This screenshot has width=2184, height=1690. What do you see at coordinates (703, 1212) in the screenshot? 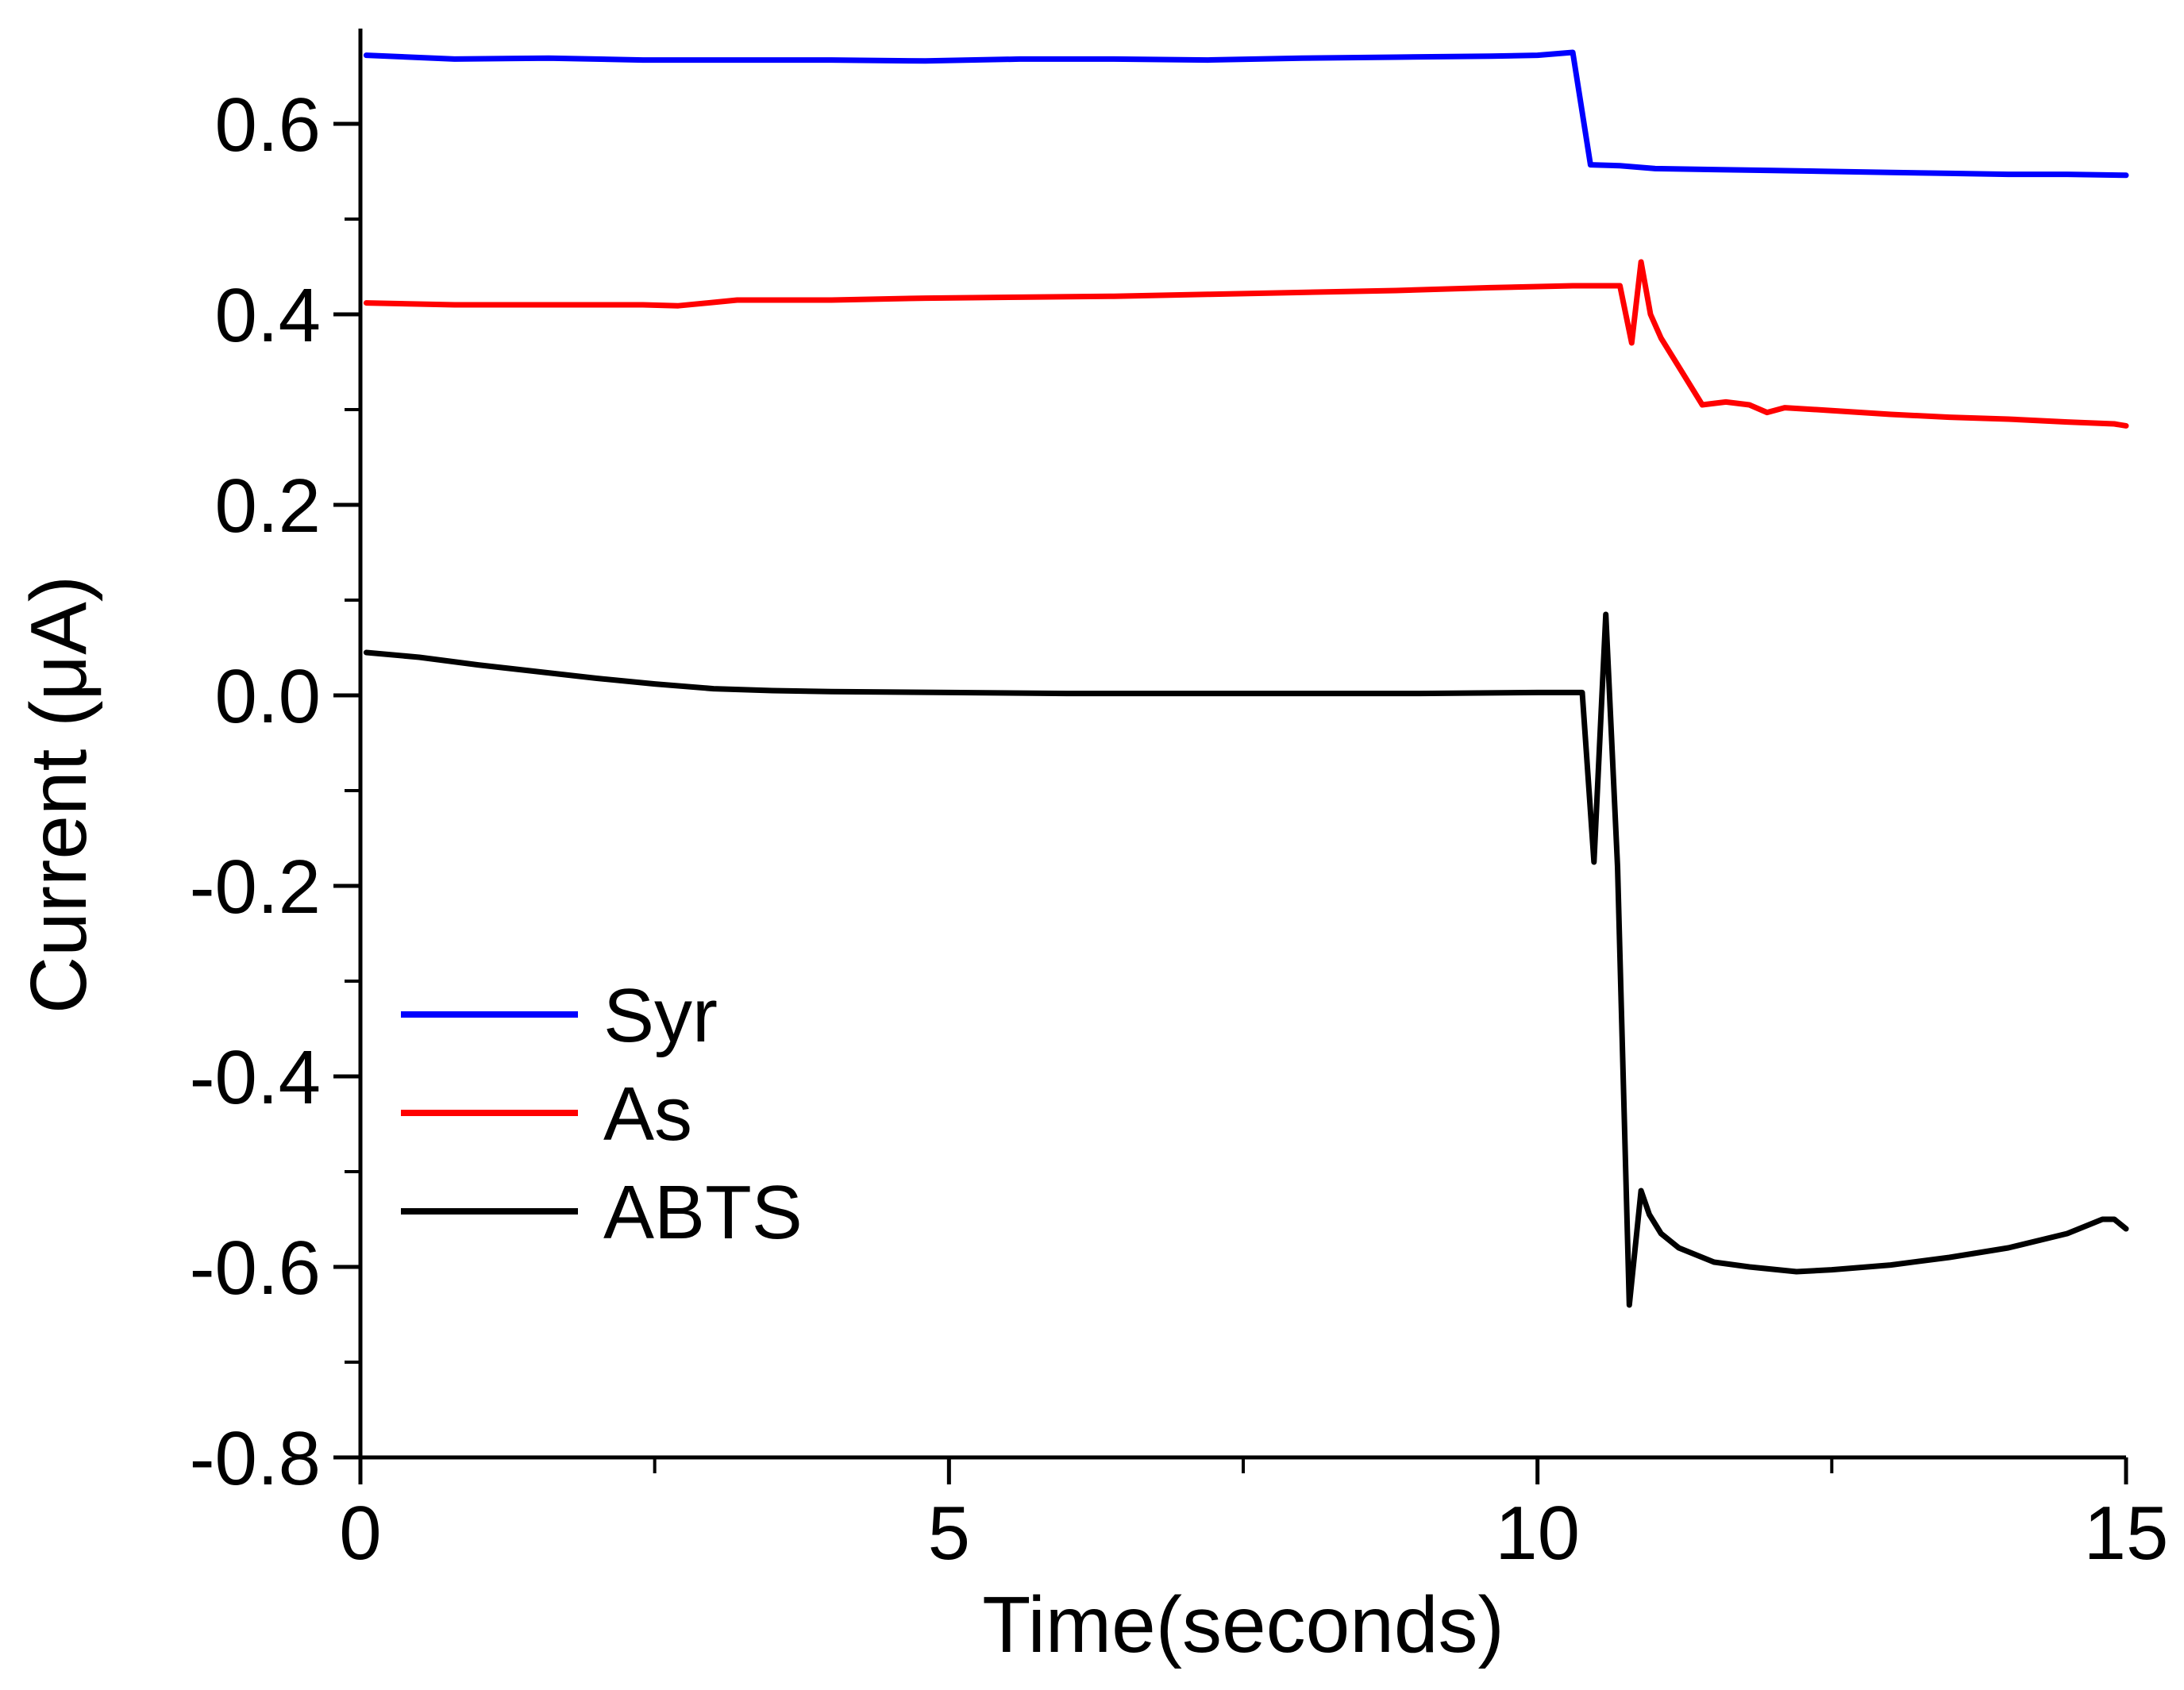
I see `legend-label-abts: ABTS` at bounding box center [703, 1212].